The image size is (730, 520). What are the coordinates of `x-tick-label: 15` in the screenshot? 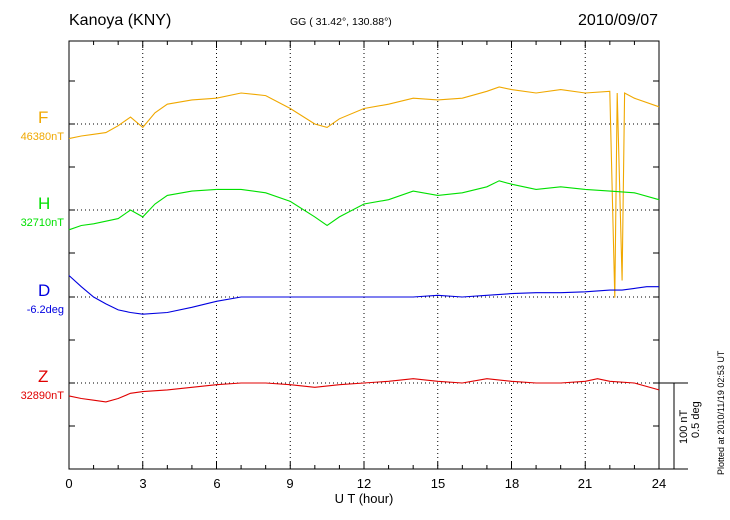 It's located at (438, 483).